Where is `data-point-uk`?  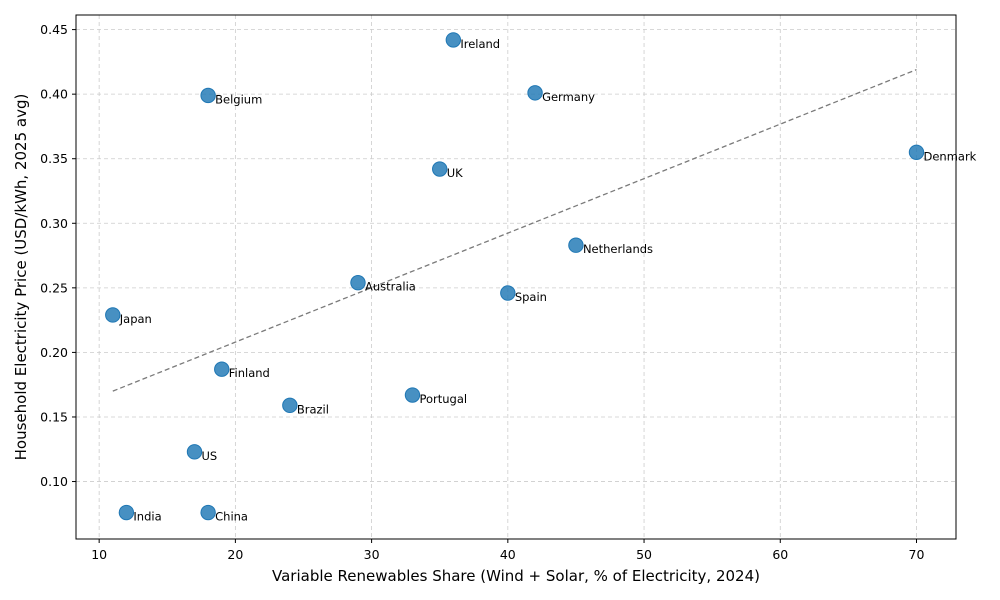
data-point-uk is located at coordinates (440, 169).